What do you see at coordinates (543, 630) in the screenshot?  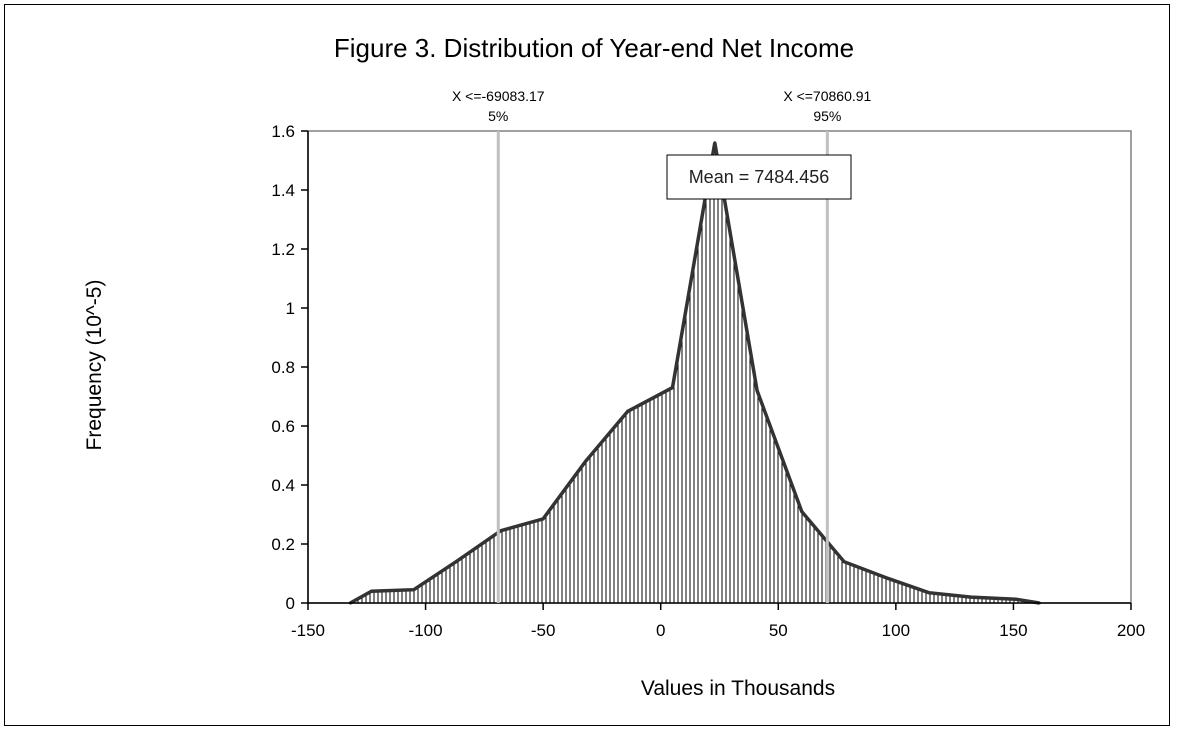 I see `x-tick-label: -50` at bounding box center [543, 630].